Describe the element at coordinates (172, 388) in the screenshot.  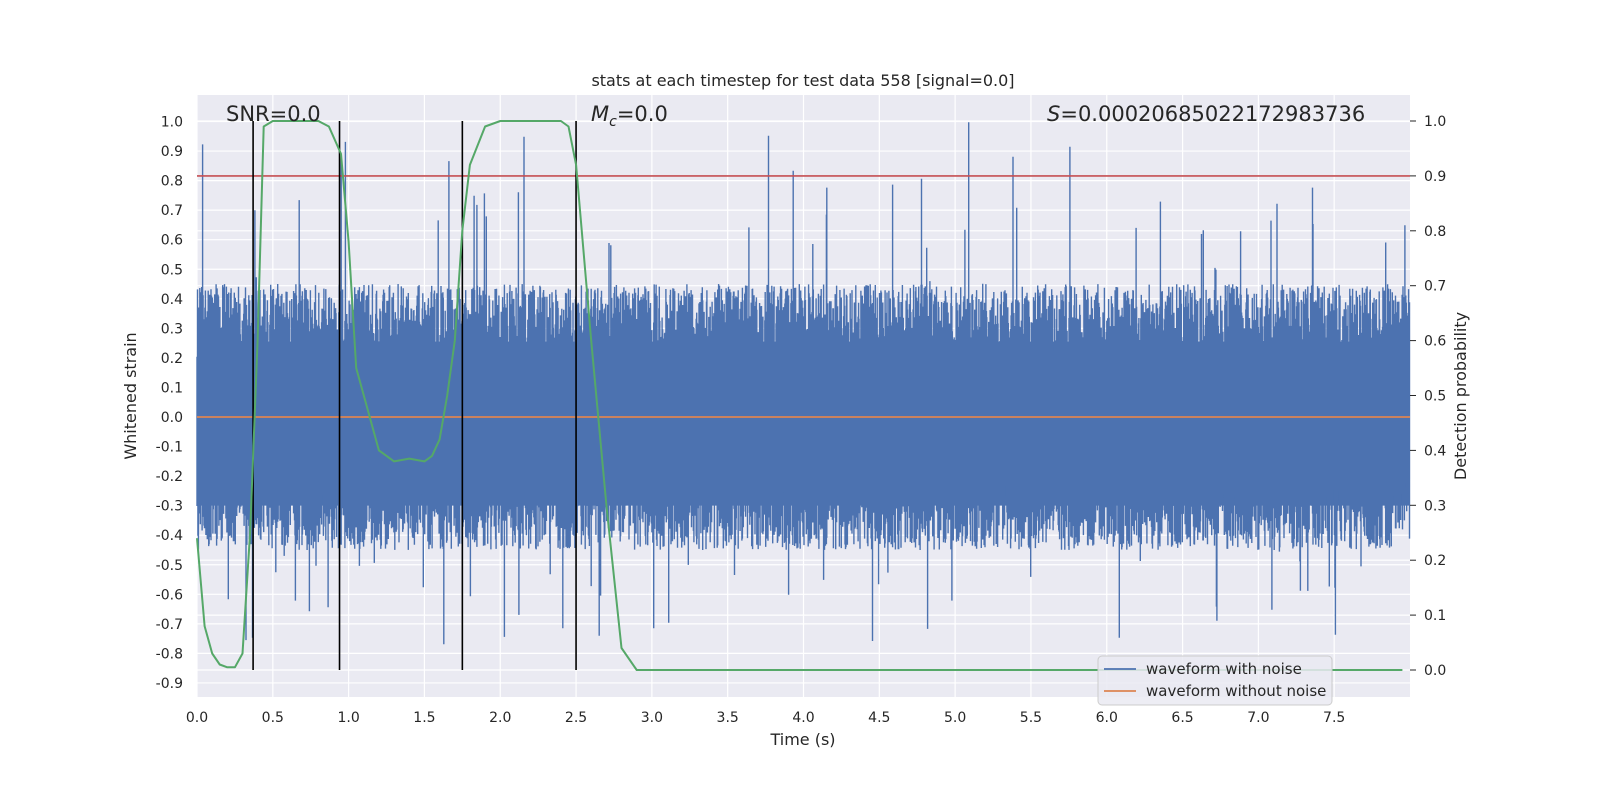
I see `left-y-tick-label: 0.1` at that location.